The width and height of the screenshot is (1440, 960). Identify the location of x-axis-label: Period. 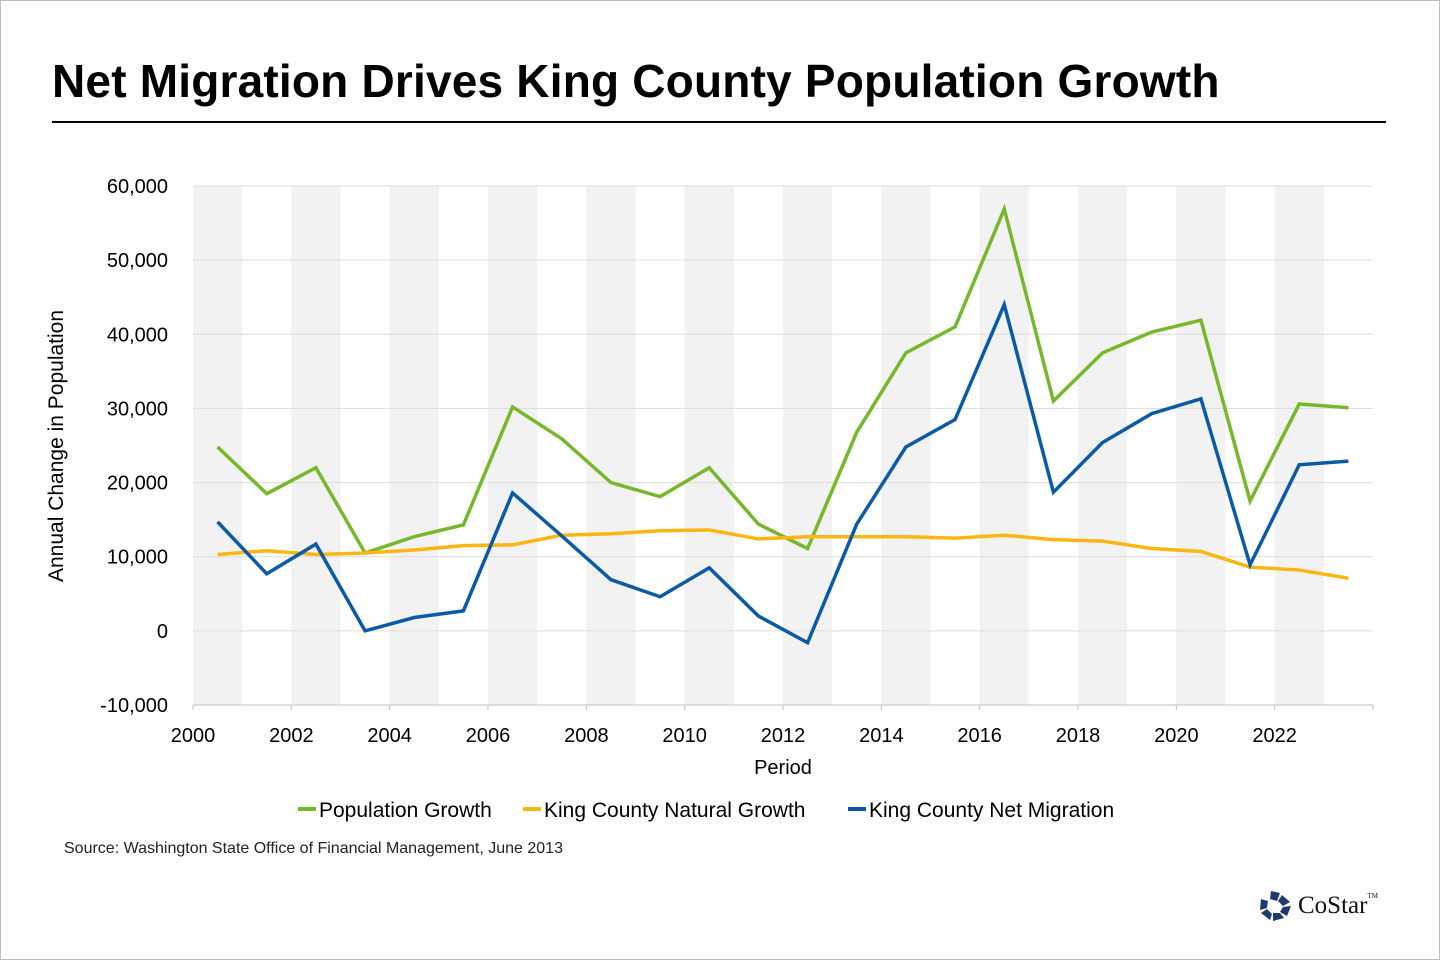
(783, 768).